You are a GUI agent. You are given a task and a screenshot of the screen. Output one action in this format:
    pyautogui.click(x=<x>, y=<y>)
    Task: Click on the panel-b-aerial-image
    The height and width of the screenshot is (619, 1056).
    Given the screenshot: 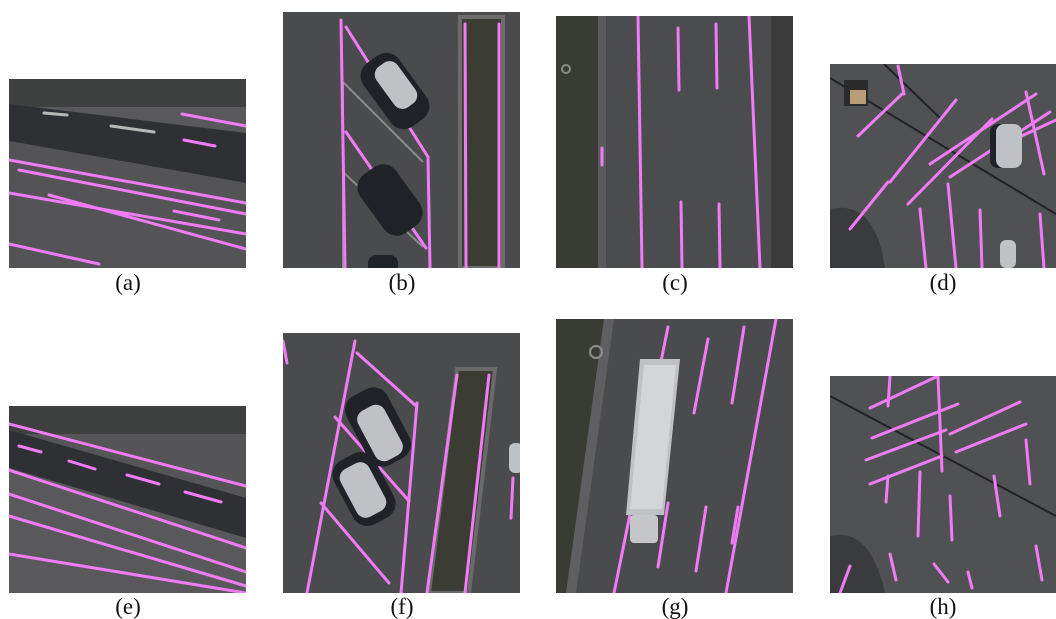 What is the action you would take?
    pyautogui.click(x=401, y=140)
    